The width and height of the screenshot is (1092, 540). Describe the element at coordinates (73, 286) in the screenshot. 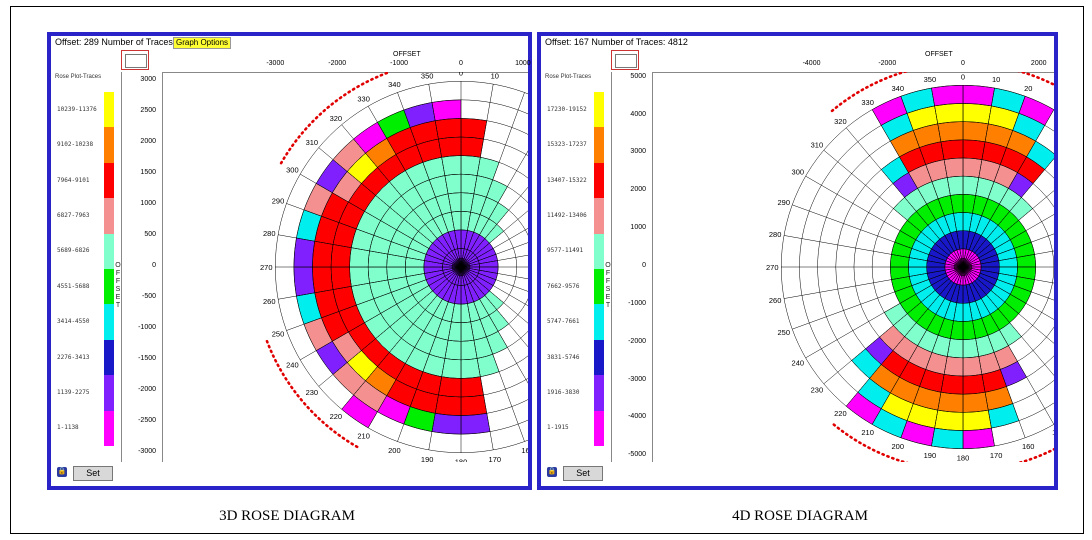

I see `legend-label: 4551-5688` at that location.